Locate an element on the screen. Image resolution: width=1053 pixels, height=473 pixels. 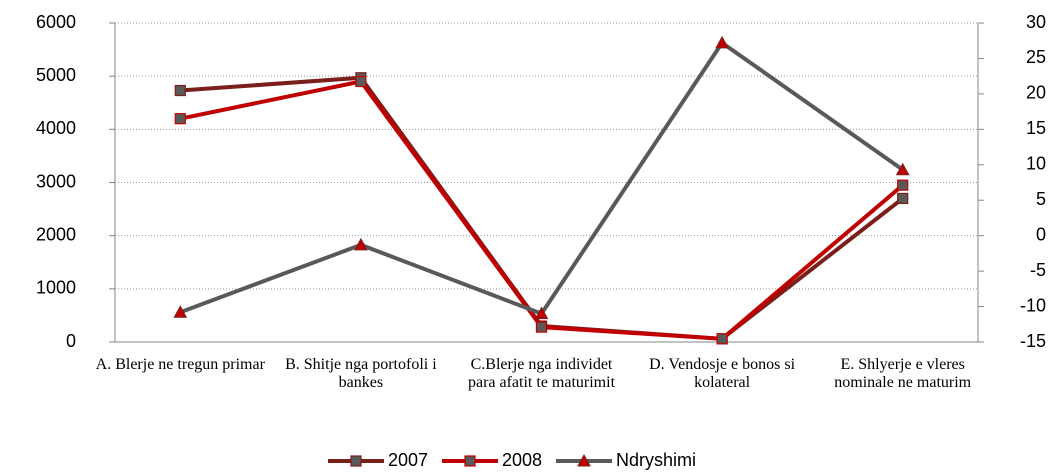
x-tick-label: D. Vendosje e bonos si kolateral is located at coordinates (722, 373).